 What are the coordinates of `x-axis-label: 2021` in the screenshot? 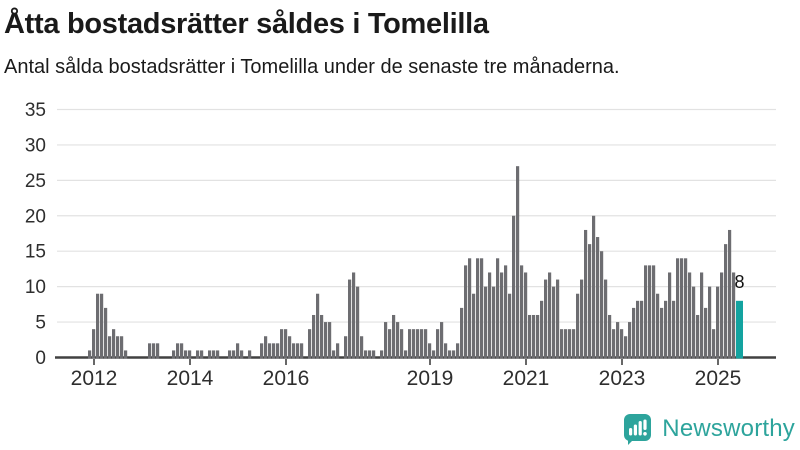 It's located at (526, 378).